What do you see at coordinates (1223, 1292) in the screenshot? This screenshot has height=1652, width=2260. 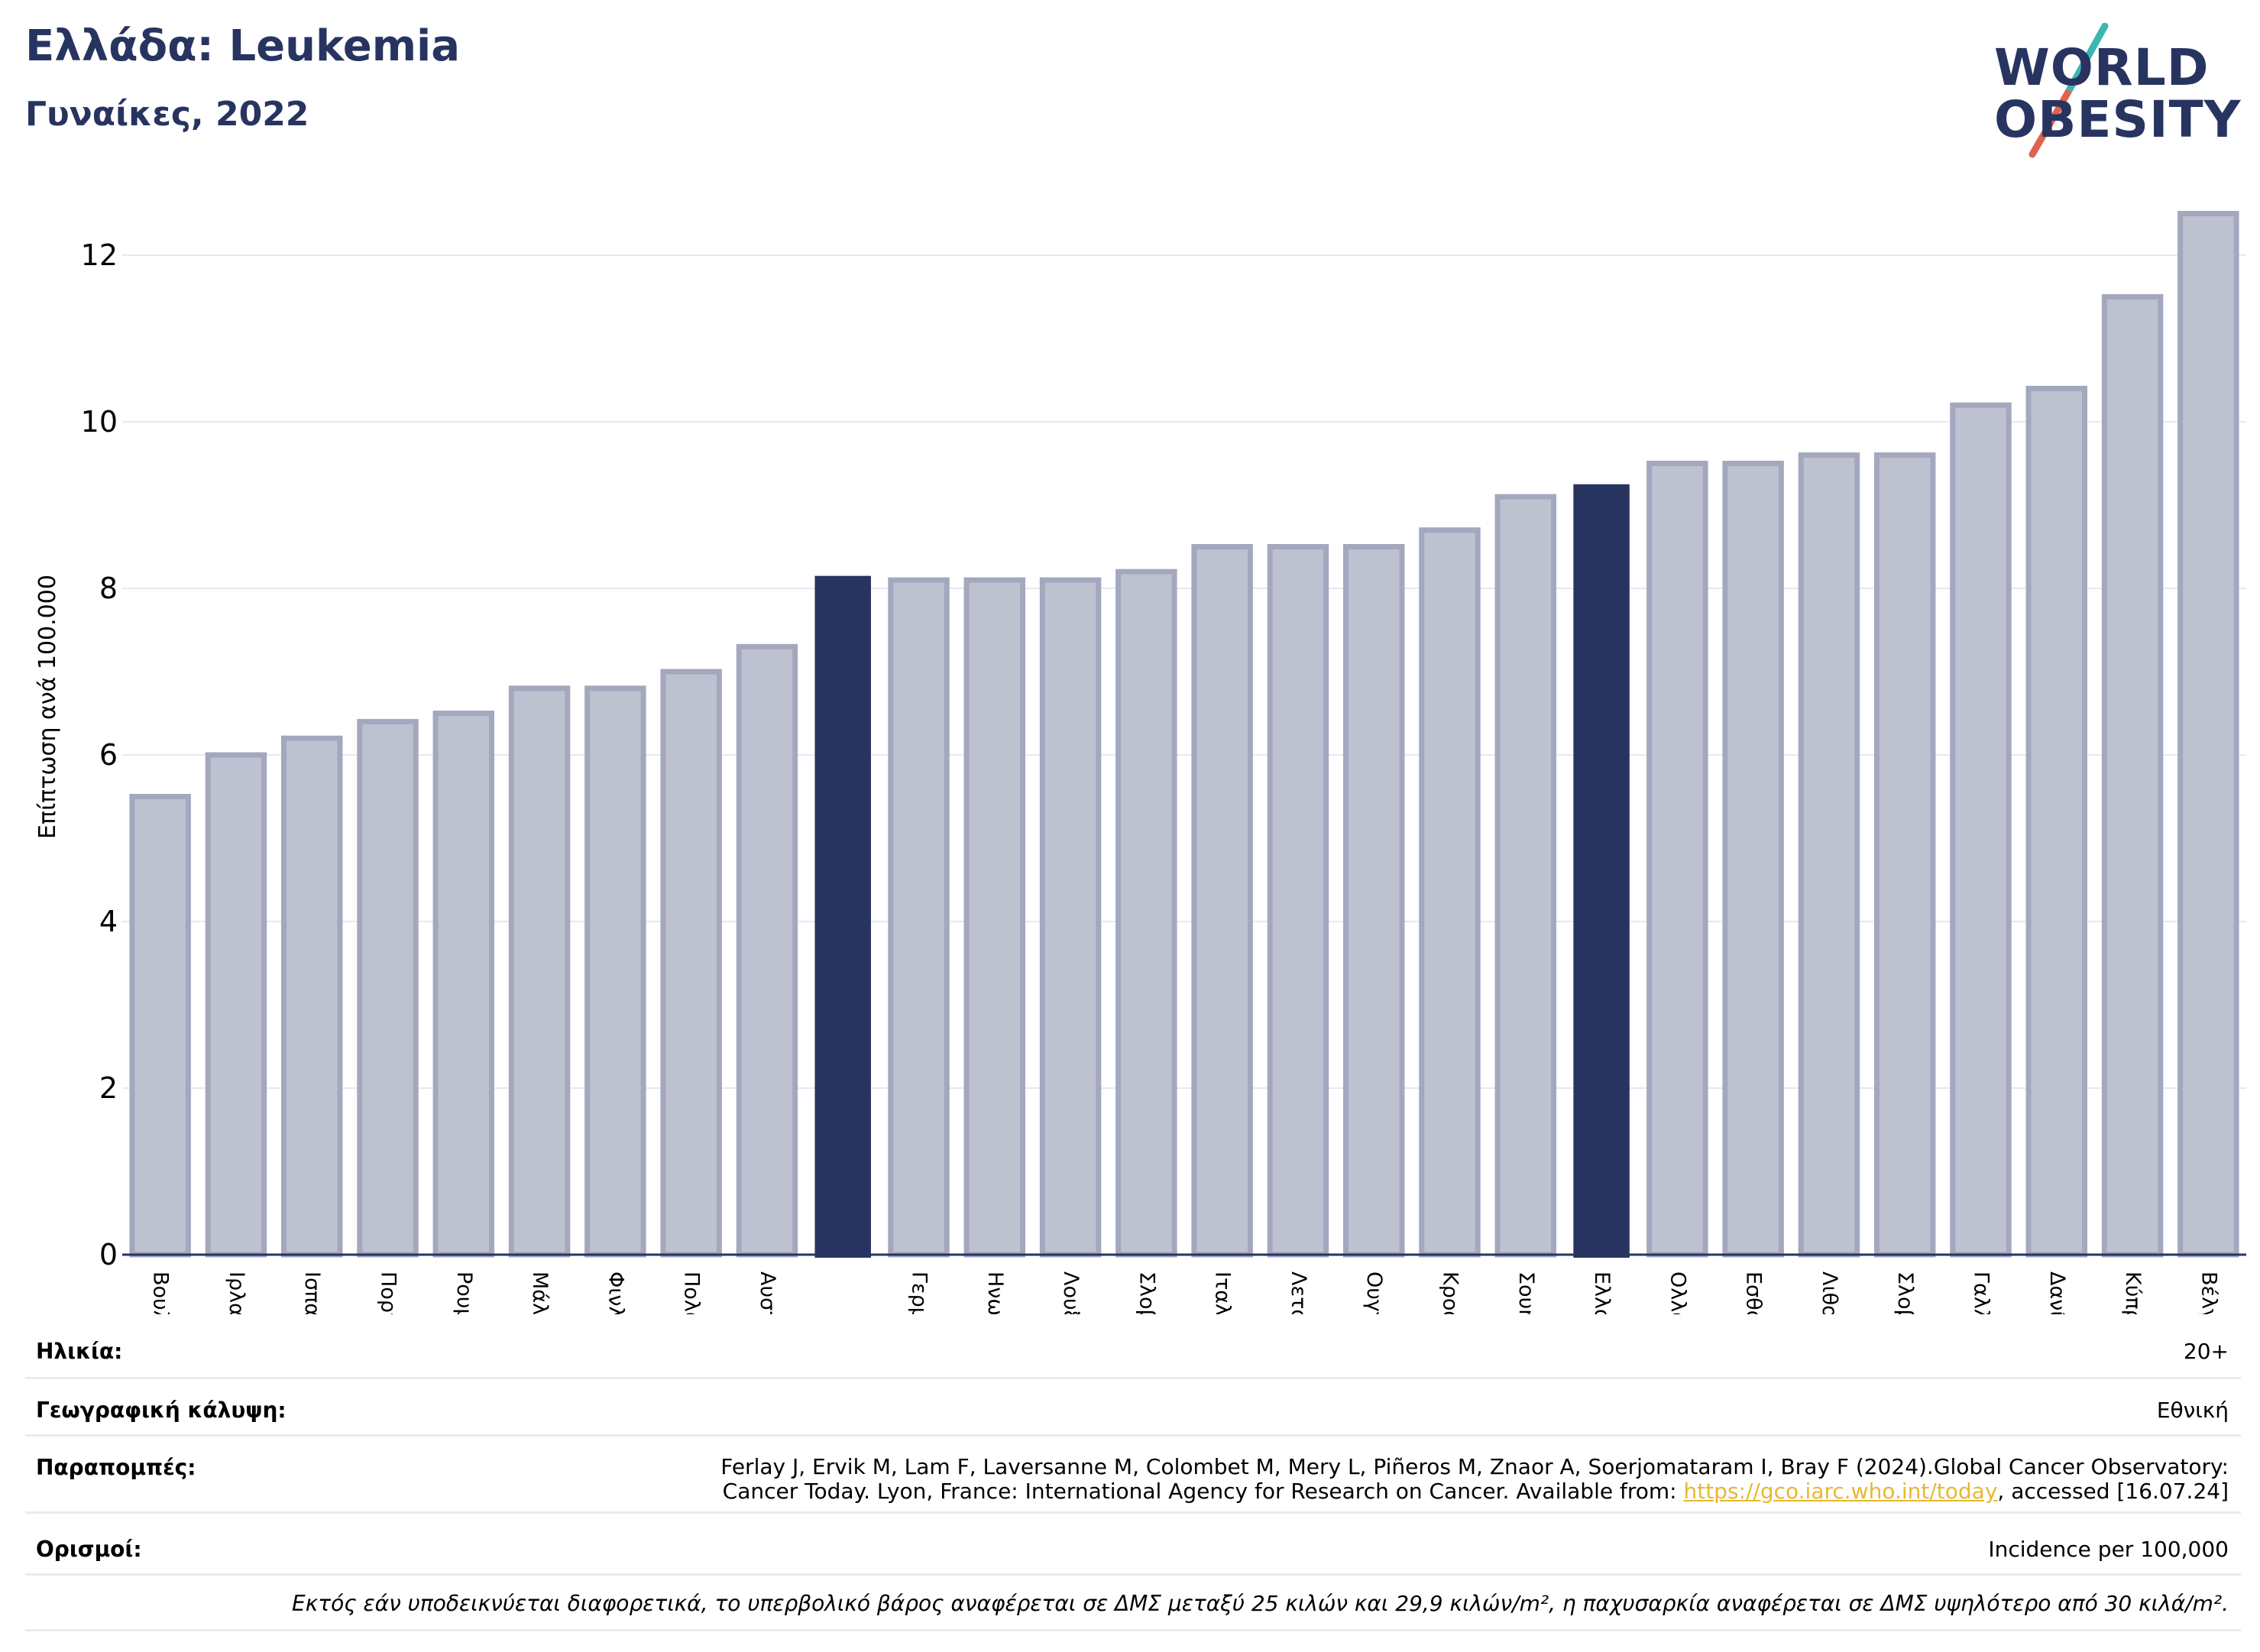 I see `x-tick-label: Ιταλία` at bounding box center [1223, 1292].